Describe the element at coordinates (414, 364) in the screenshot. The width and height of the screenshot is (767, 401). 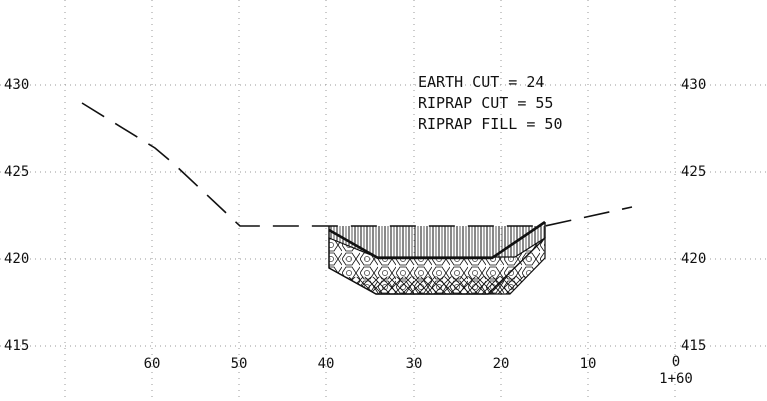
I see `offset-label-30: 30` at that location.